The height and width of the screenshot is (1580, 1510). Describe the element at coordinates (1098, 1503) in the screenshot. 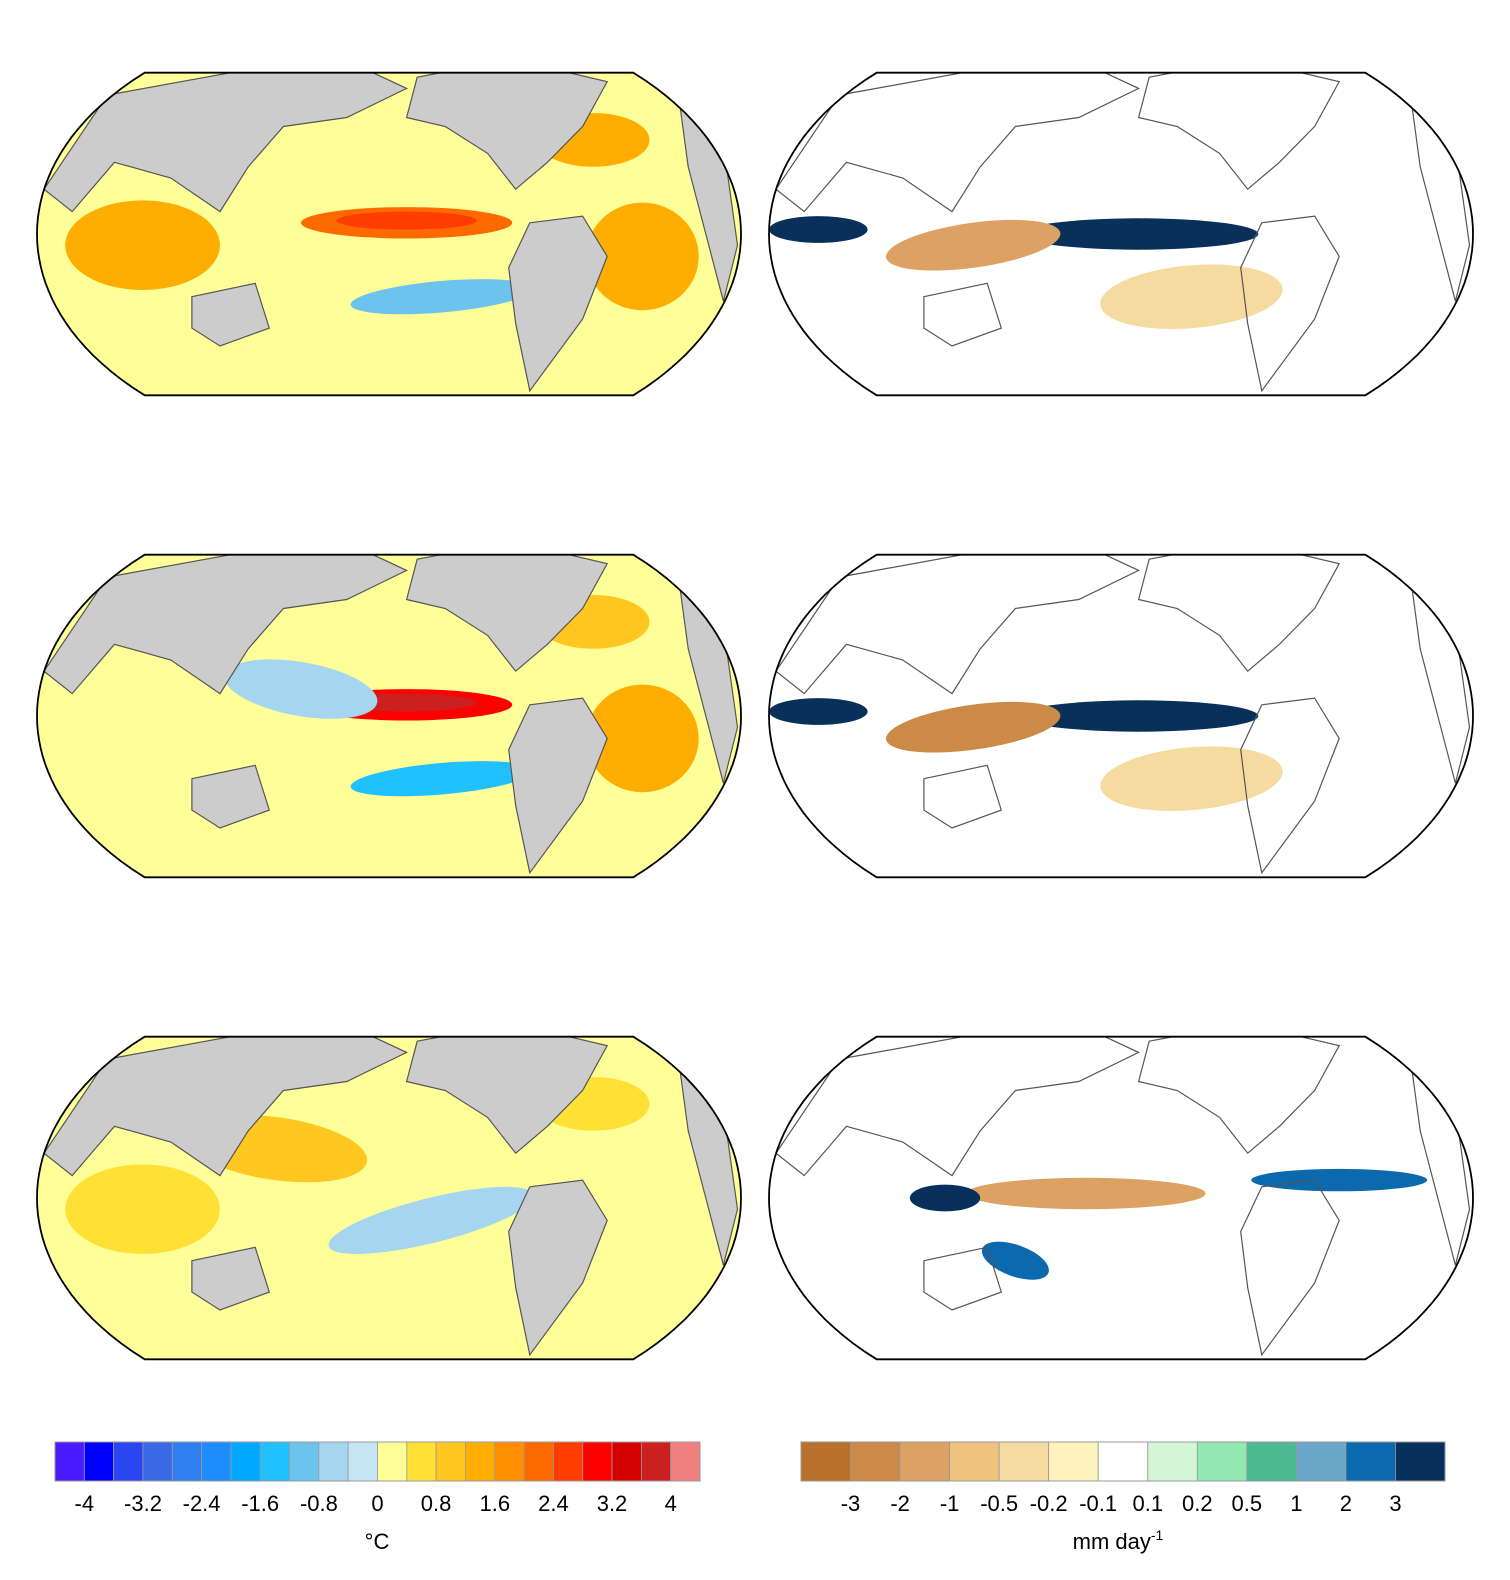

I see `colorbar-tick-label: -0.1` at that location.